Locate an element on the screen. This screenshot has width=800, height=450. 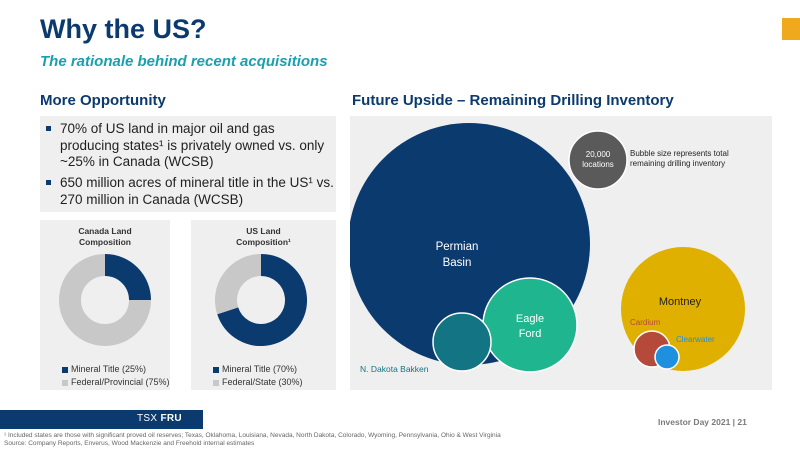
bakken-label: N. Dakota Bakken is located at coordinates (394, 369).